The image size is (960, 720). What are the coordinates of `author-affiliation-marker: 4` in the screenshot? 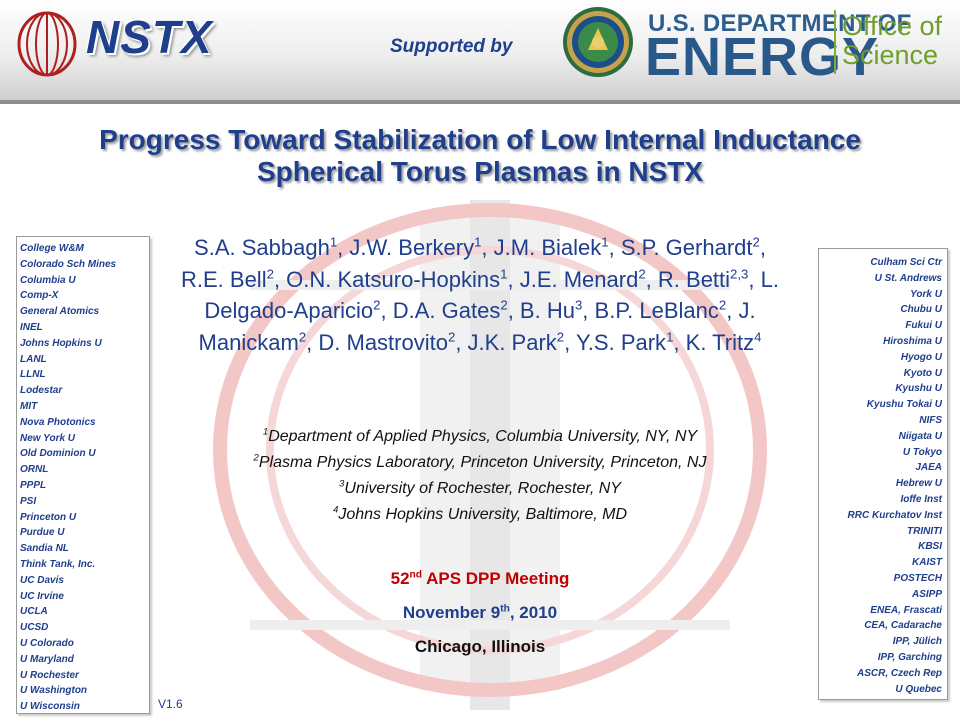 It's located at (758, 337).